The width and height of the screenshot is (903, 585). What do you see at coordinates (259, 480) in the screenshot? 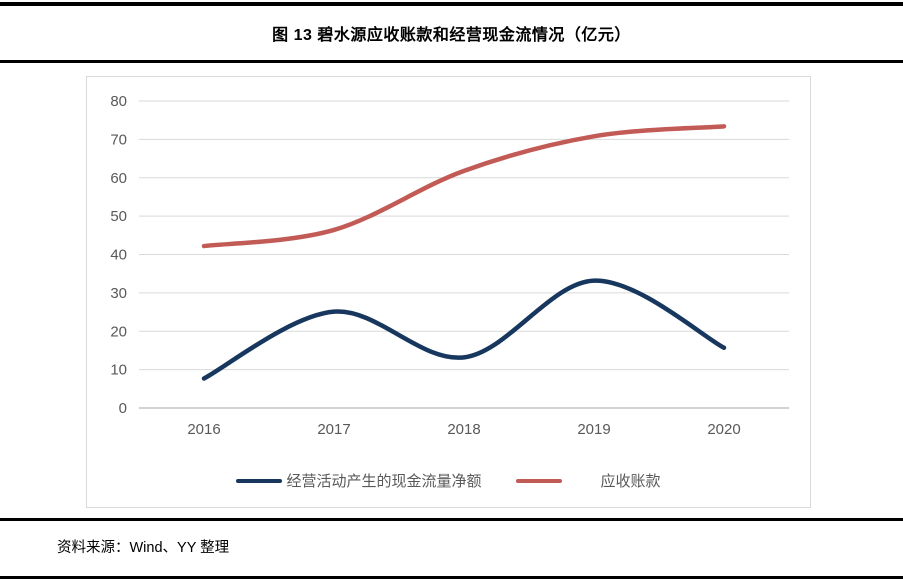
I see `cash-flow-line-icon` at bounding box center [259, 480].